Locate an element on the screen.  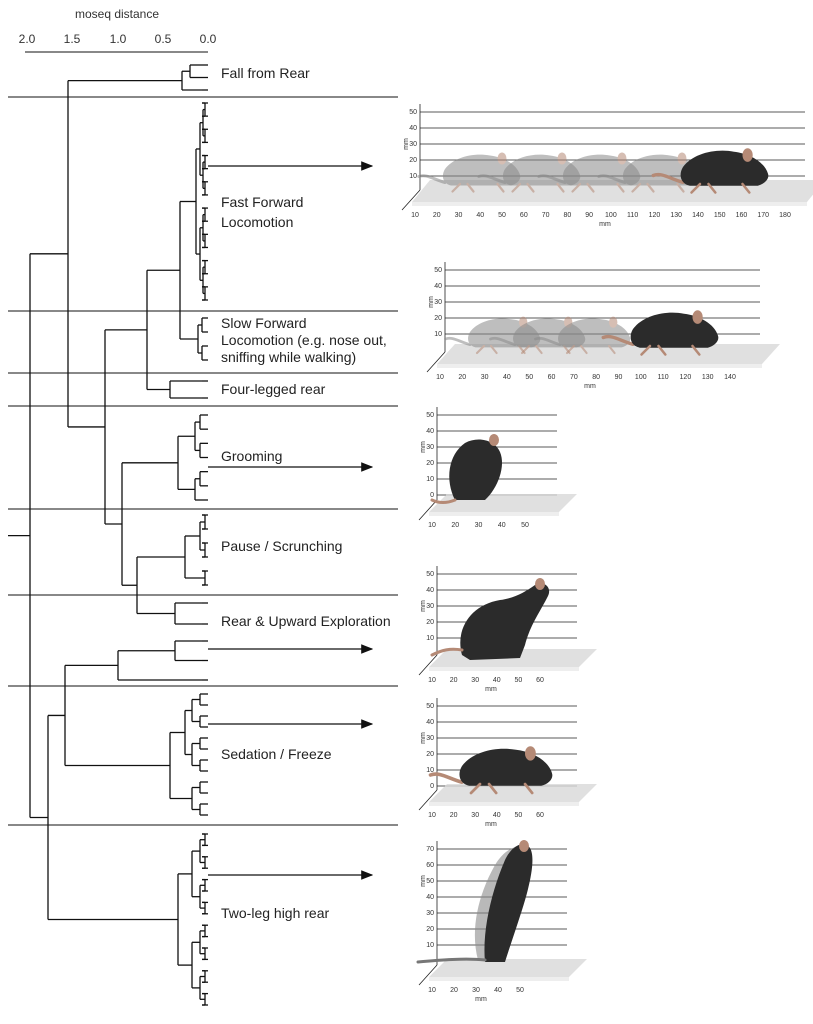
rear-panel: 50 40 30 20 10 mm 10 20 30 40 50 60 mm is located at coordinates (507, 629).